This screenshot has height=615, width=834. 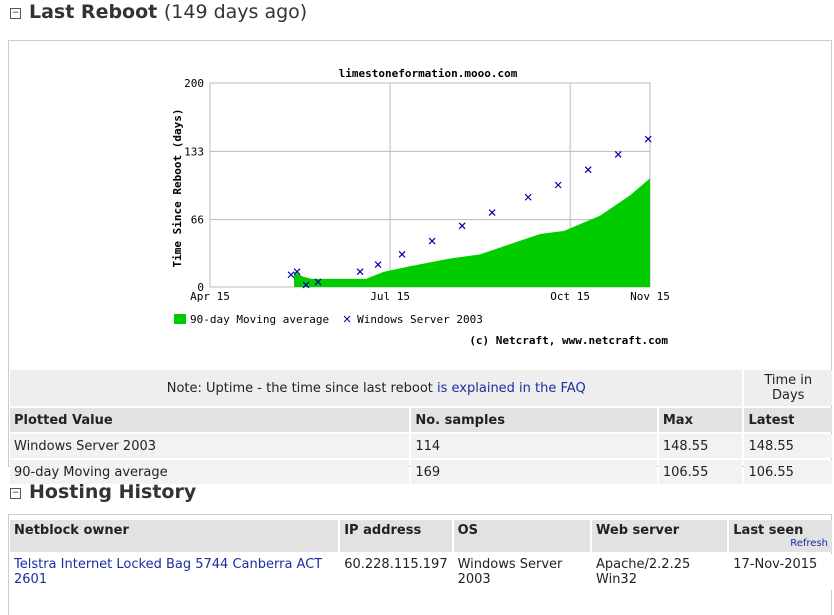 I want to click on refresh-link: Refresh, so click(x=809, y=543).